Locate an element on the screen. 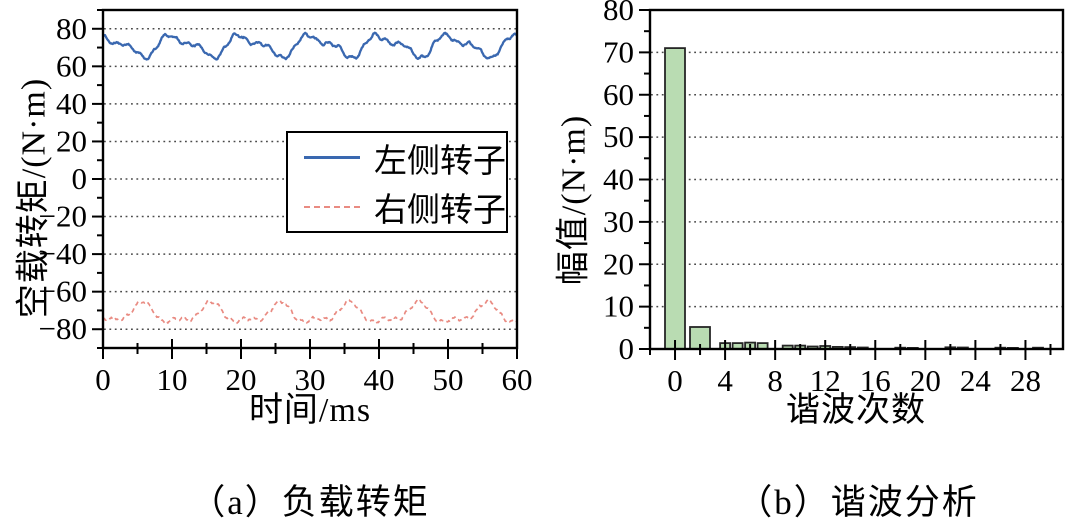  left-y-axis-label: 空载转矩/(N·m) is located at coordinates (34, 198).